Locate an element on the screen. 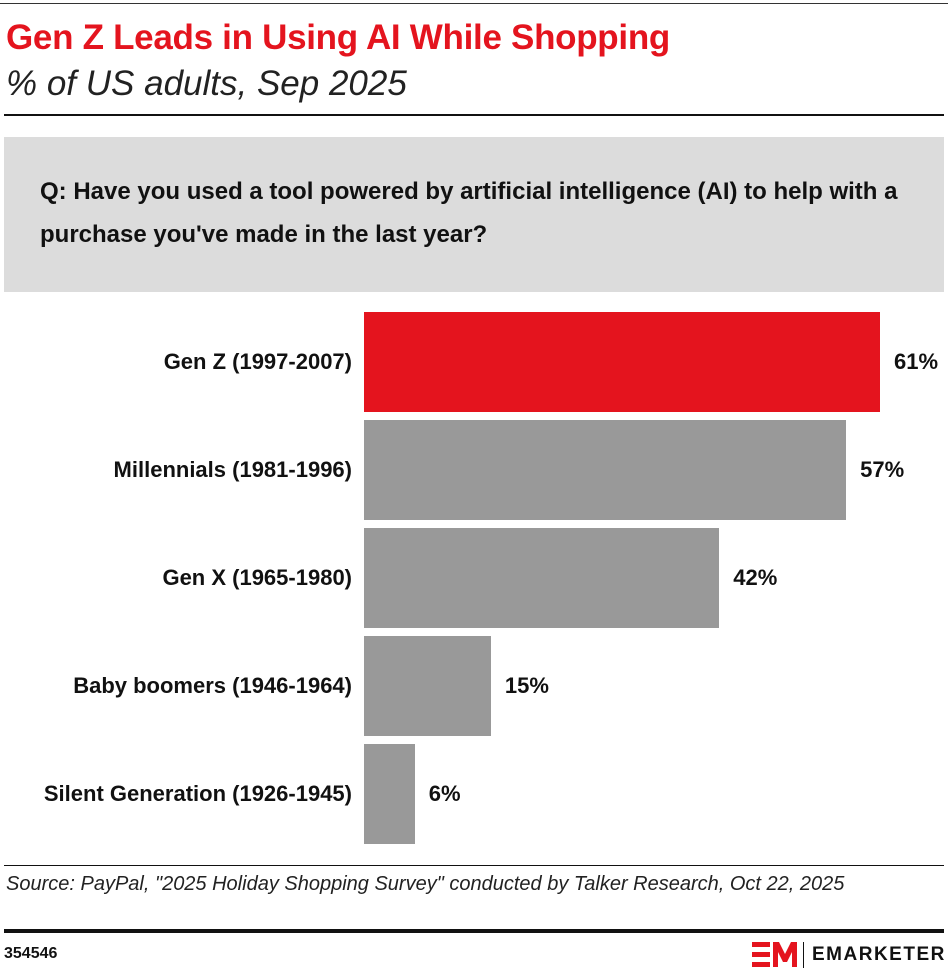  chart-title: Gen Z Leads in Using AI While Shopping is located at coordinates (338, 37).